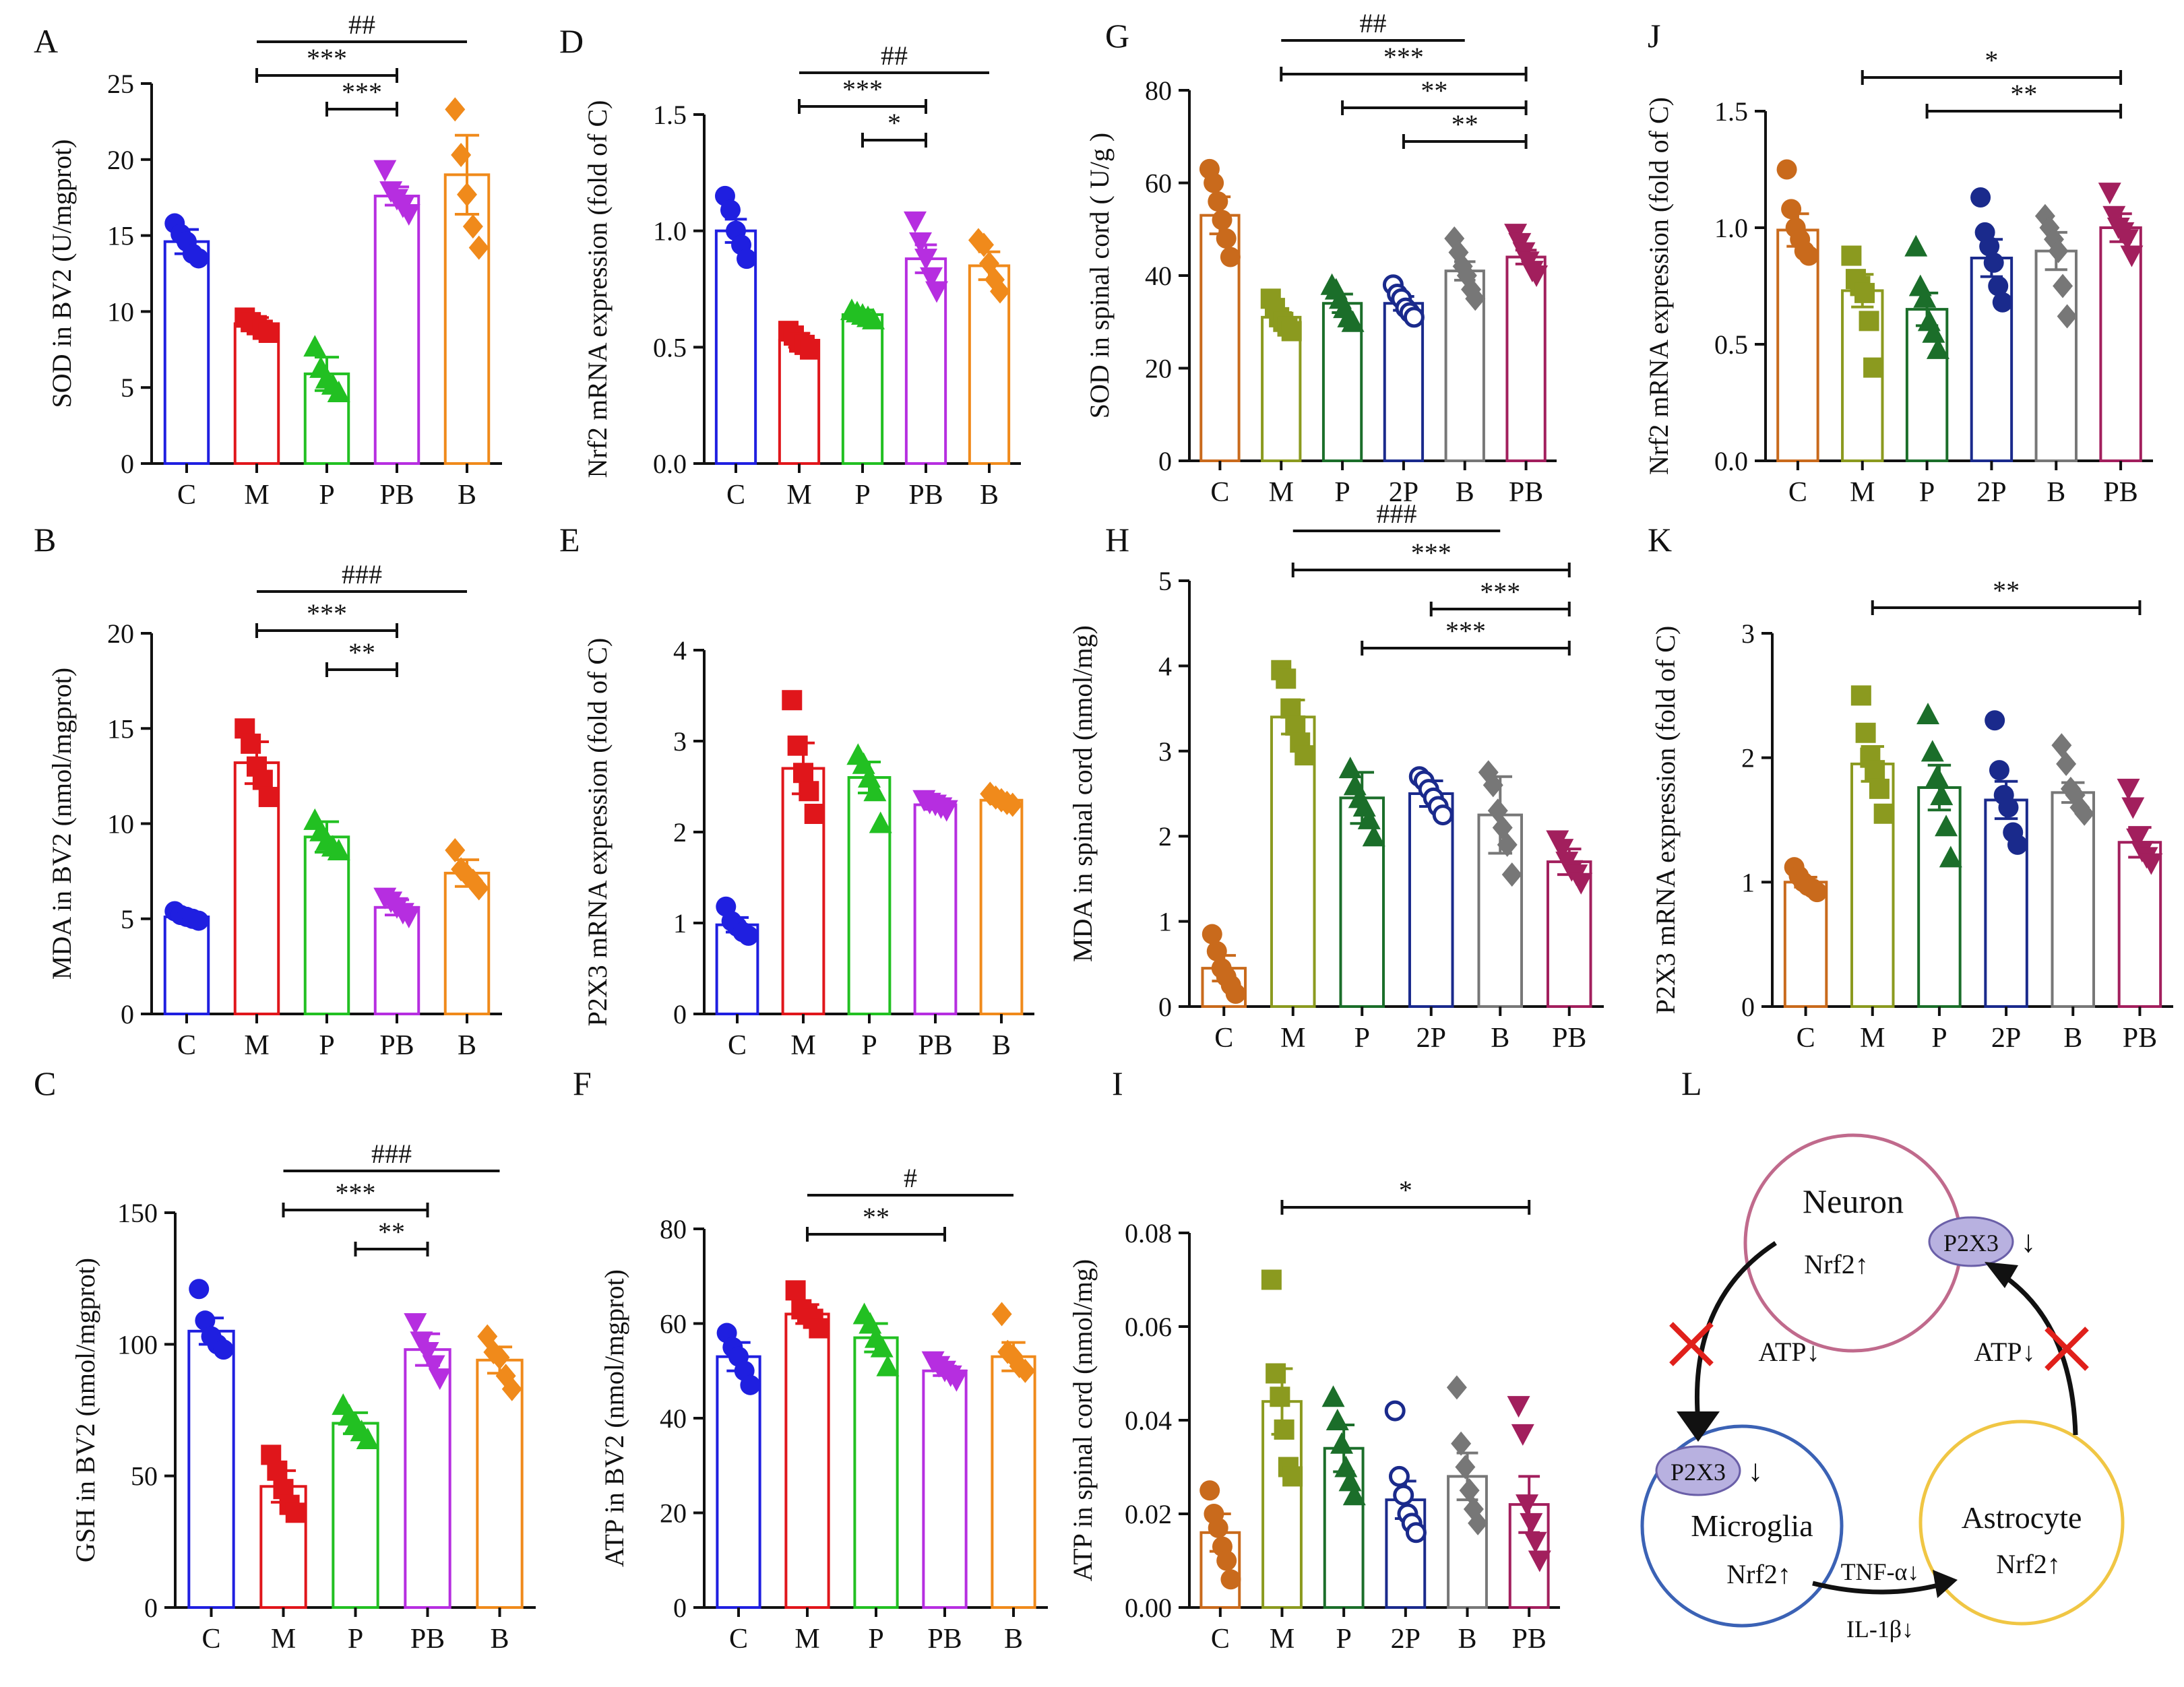  I want to click on panel-letter: F, so click(582, 1083).